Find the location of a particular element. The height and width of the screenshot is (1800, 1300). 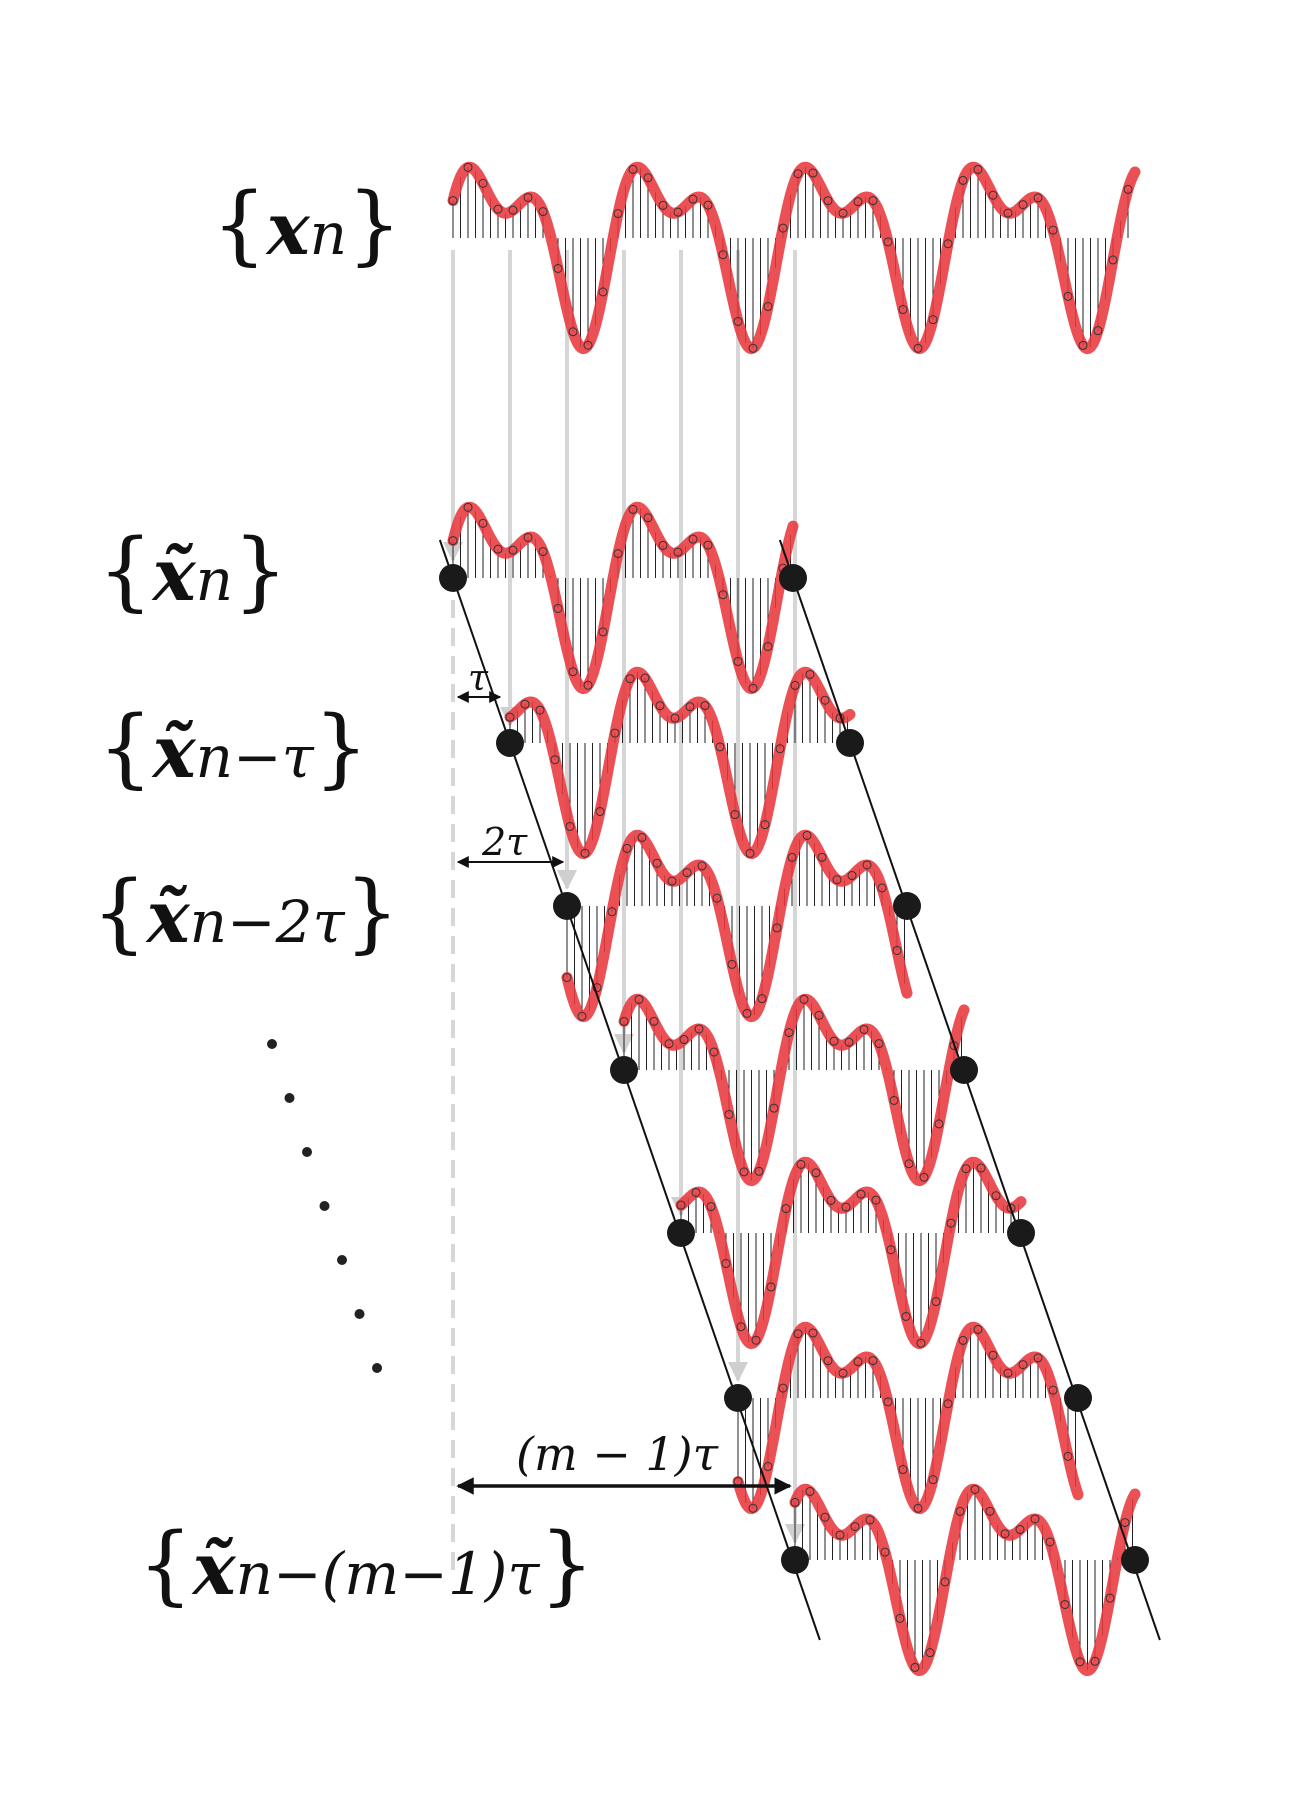

original-series-label: {xn} is located at coordinates (307, 225).